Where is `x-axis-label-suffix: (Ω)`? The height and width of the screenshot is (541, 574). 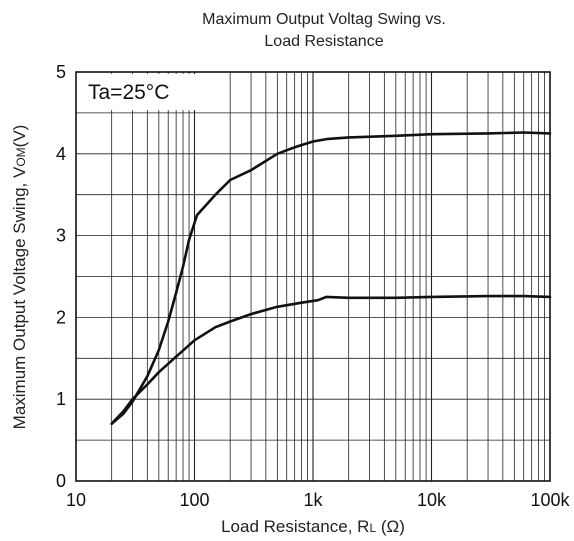
x-axis-label-suffix: (Ω) is located at coordinates (390, 526).